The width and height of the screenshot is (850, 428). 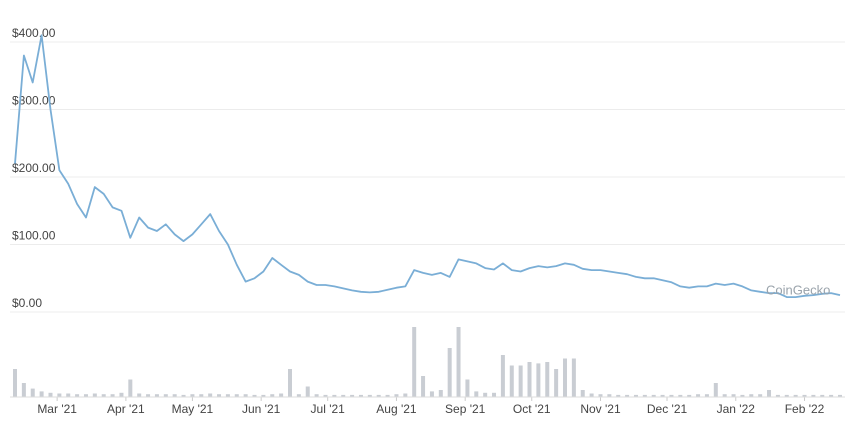 What do you see at coordinates (396, 409) in the screenshot?
I see `x-tick-label: Aug '21` at bounding box center [396, 409].